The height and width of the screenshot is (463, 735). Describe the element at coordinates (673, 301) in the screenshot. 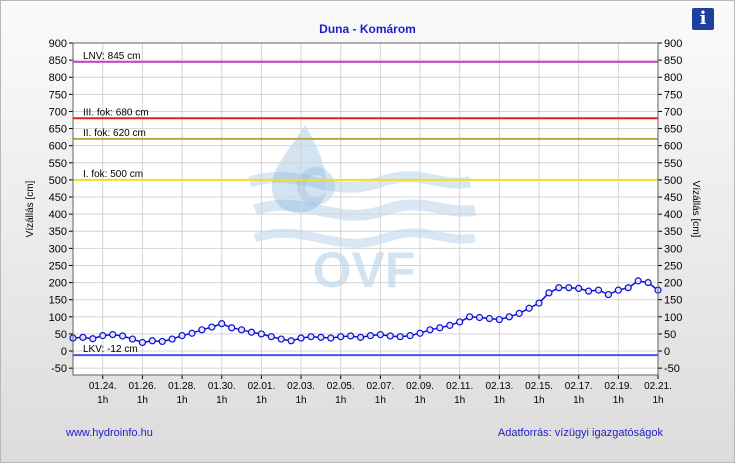

I see `y-tick-label-right: 150` at that location.